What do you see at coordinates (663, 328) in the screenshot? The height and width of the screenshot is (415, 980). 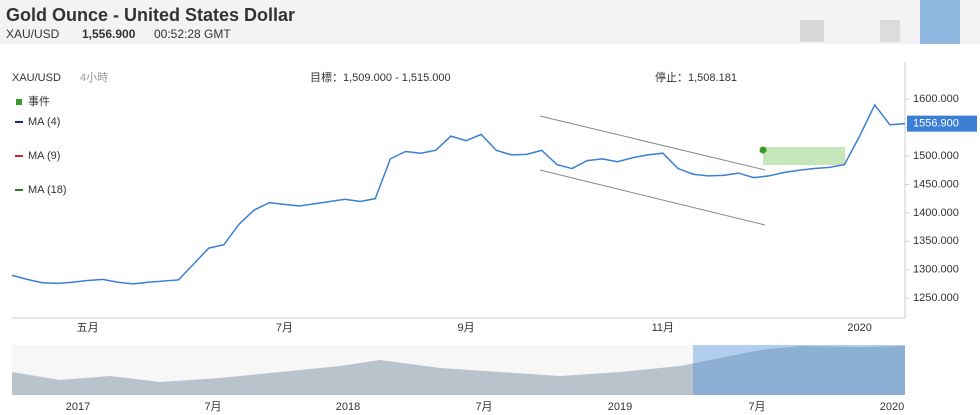 I see `x-tick-label: 11月` at bounding box center [663, 328].